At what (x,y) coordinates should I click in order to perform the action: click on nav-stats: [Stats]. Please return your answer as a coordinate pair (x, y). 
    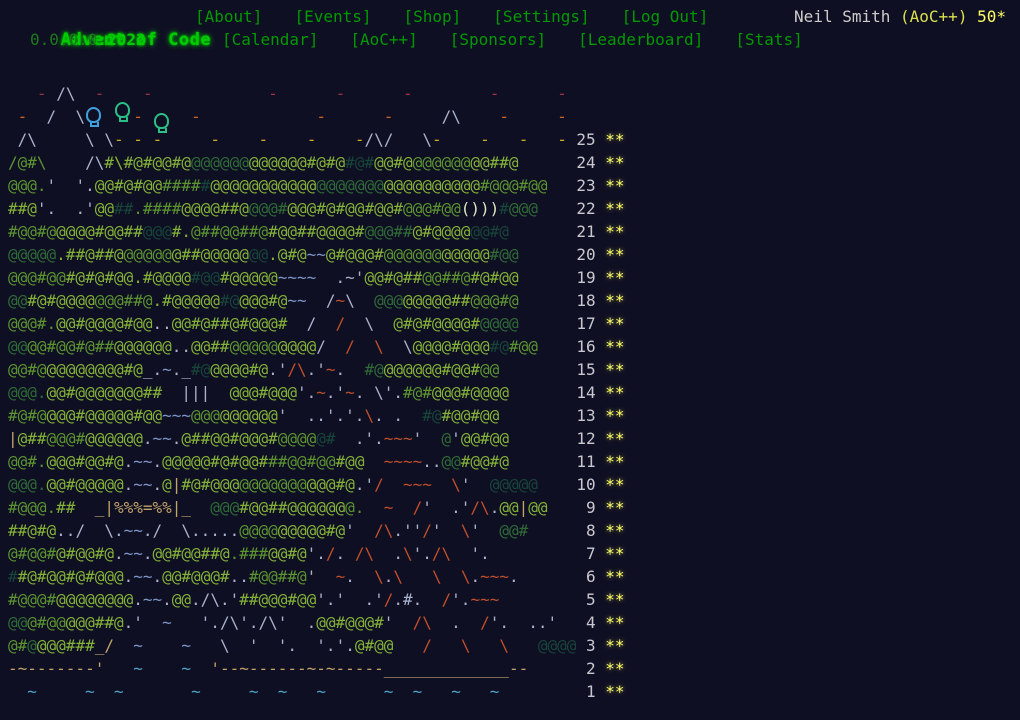
    Looking at the image, I should click on (769, 39).